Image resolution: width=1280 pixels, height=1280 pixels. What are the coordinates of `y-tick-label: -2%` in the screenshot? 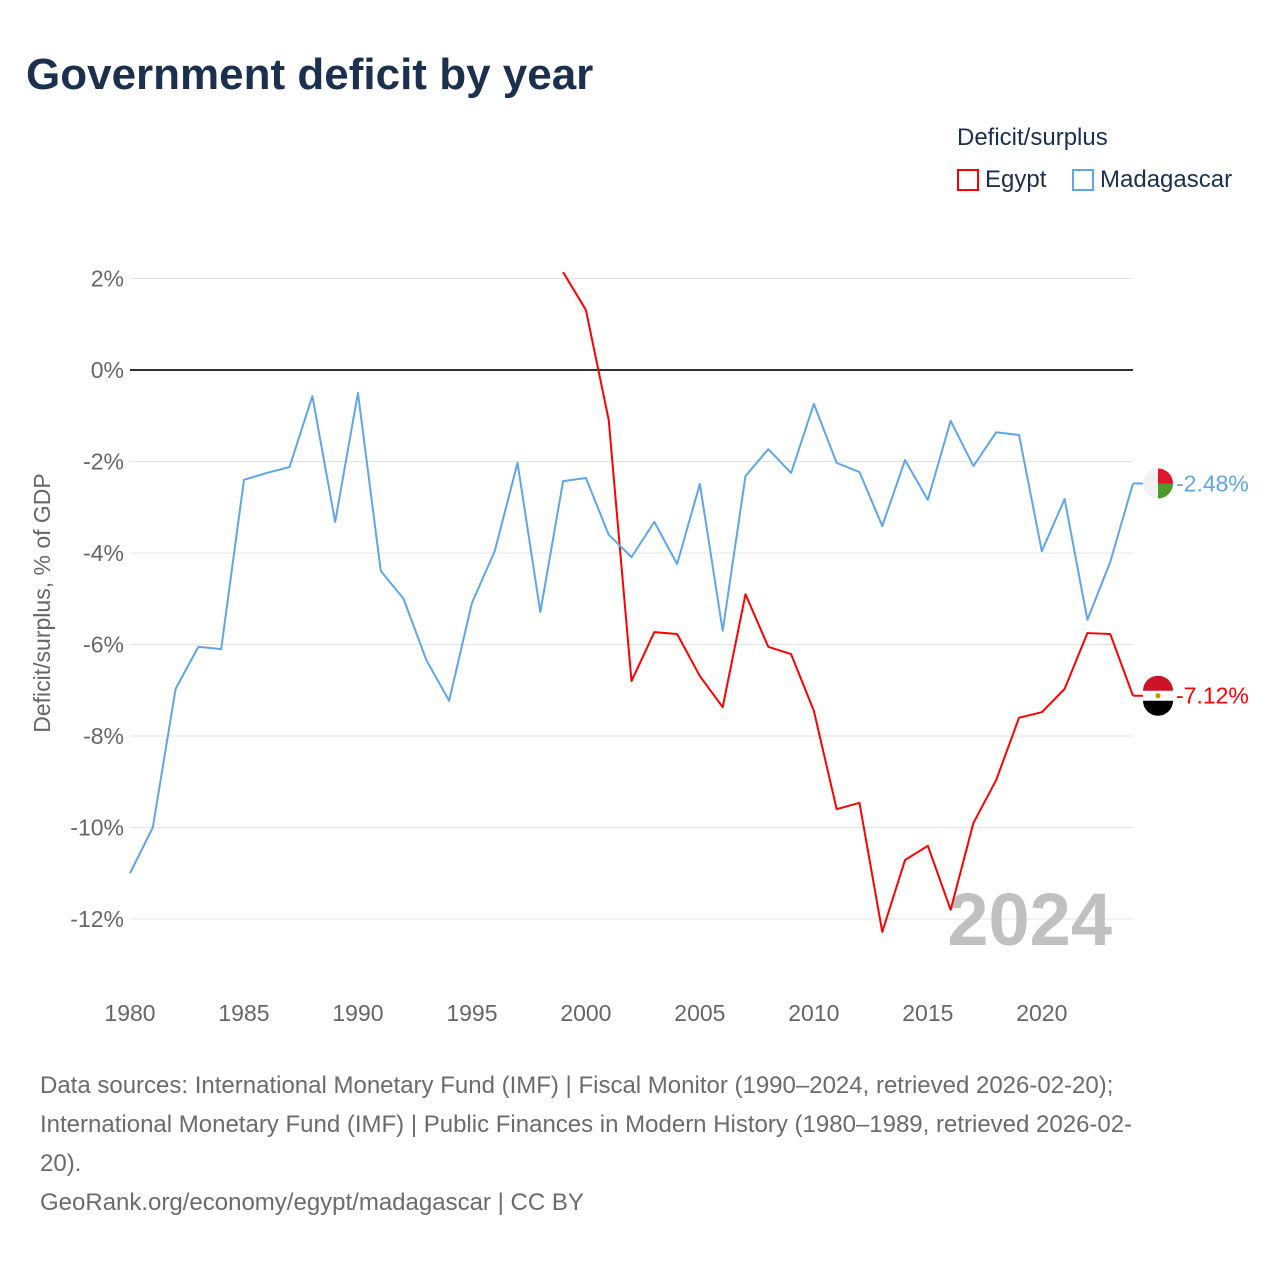 It's located at (103, 462).